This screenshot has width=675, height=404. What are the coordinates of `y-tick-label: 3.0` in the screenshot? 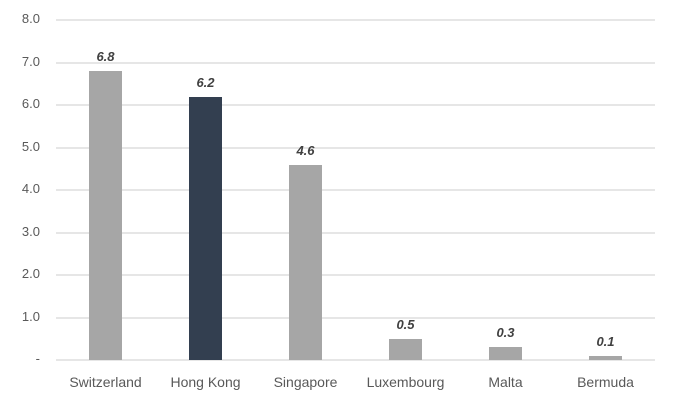 It's located at (30, 231).